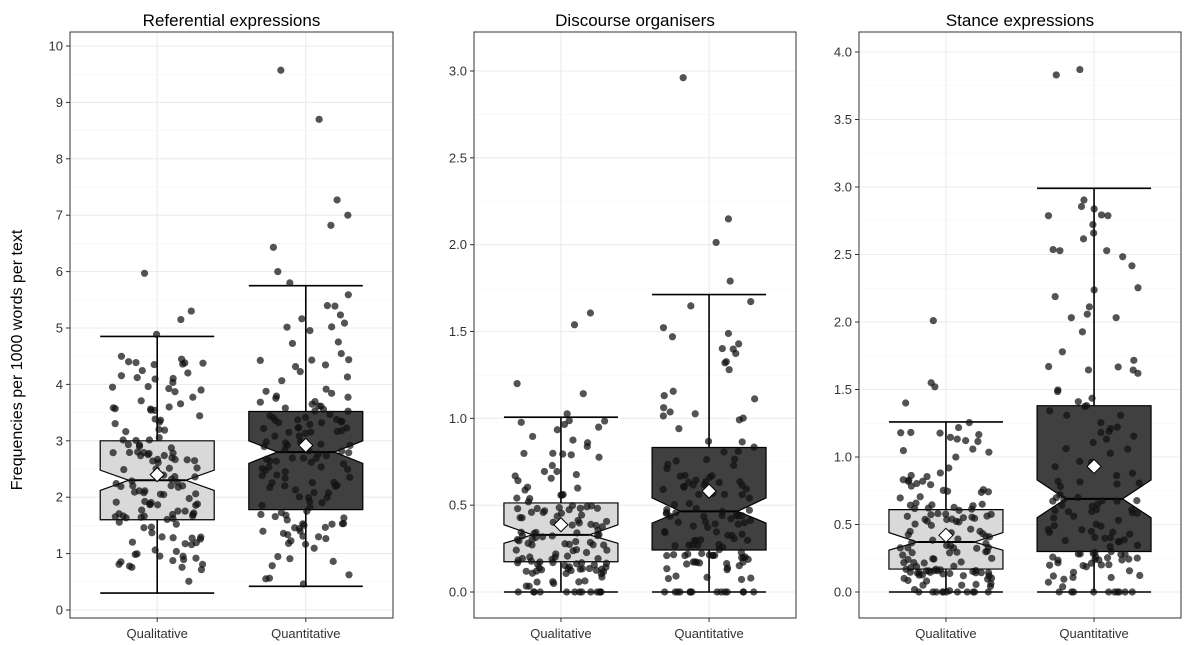  Describe the element at coordinates (1094, 330) in the screenshot. I see `box-quantitative` at that location.